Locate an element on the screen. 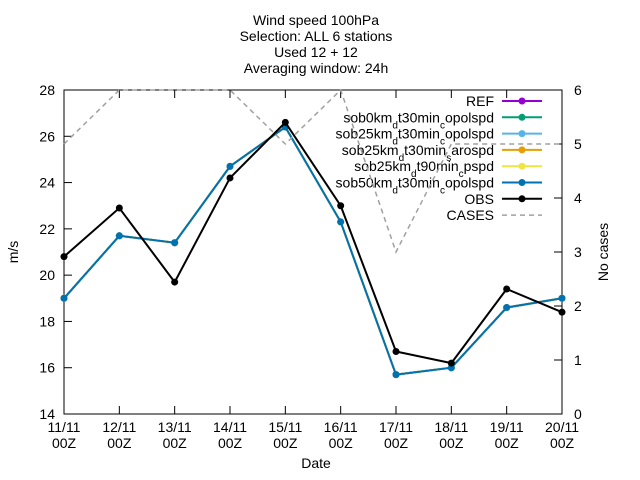 The width and height of the screenshot is (640, 480). x-tick-label: 15/11 00Z is located at coordinates (285, 435).